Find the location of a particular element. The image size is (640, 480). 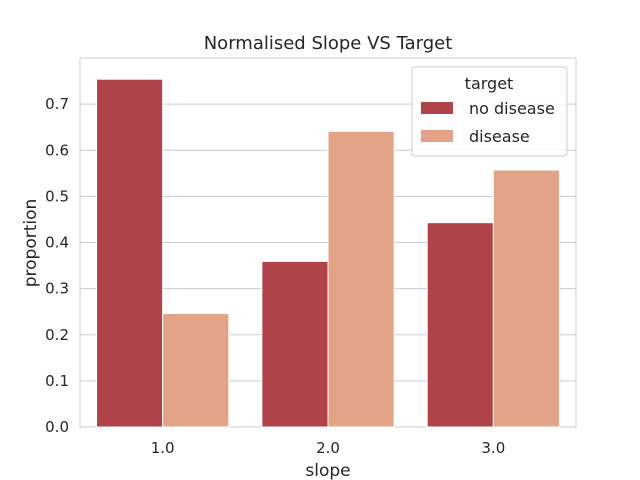

y-tick-label: 0.6 is located at coordinates (57, 150).